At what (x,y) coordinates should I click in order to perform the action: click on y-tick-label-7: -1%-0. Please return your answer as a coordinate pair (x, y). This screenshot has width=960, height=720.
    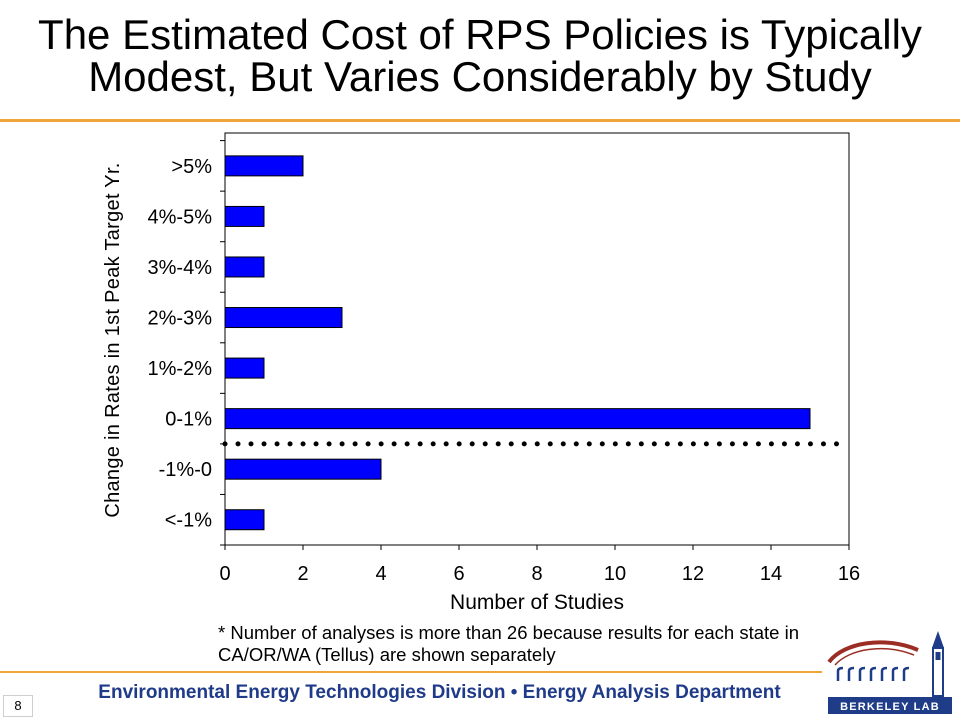
    Looking at the image, I should click on (185, 470).